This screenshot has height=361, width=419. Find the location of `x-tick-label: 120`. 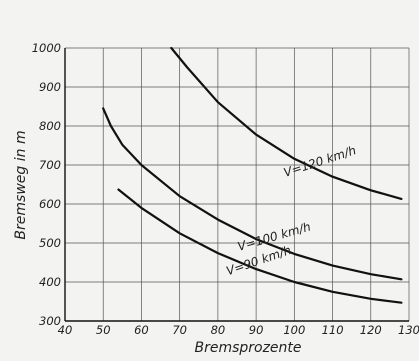

x-tick-label: 120 is located at coordinates (371, 330).